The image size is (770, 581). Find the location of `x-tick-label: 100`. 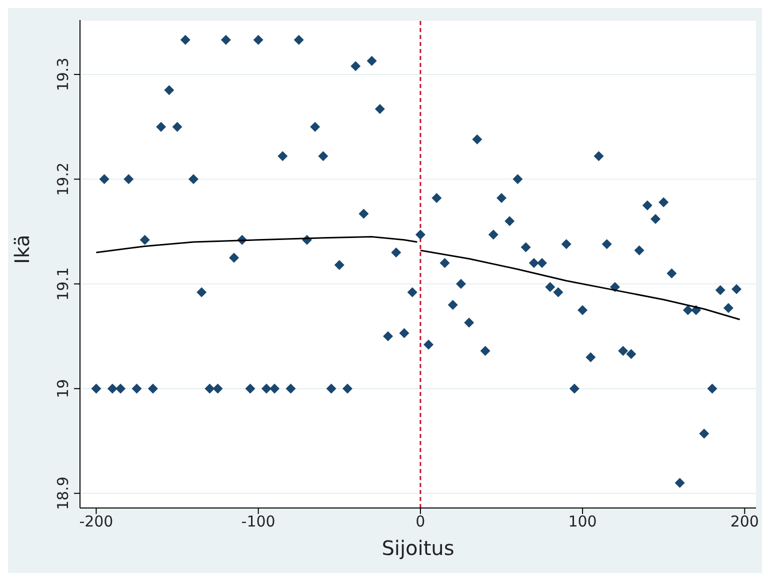

x-tick-label: 100 is located at coordinates (582, 521).